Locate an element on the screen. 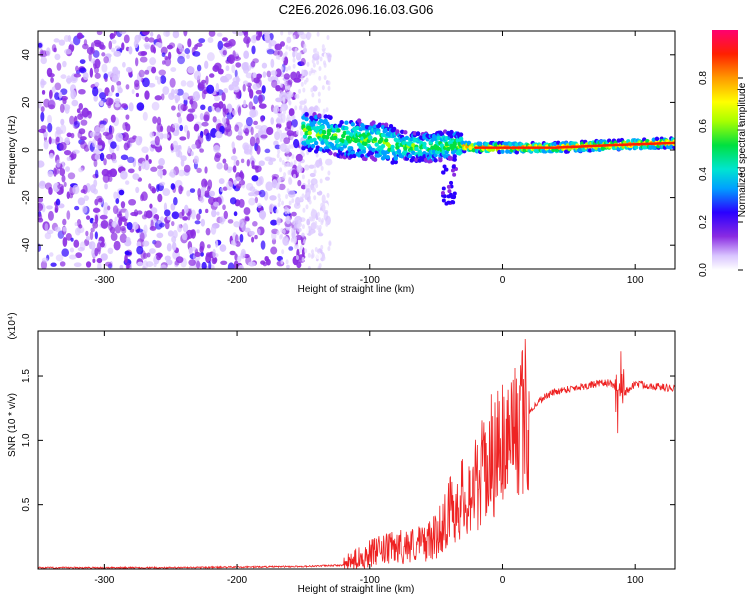  y-tick-label: -20 is located at coordinates (26, 197).